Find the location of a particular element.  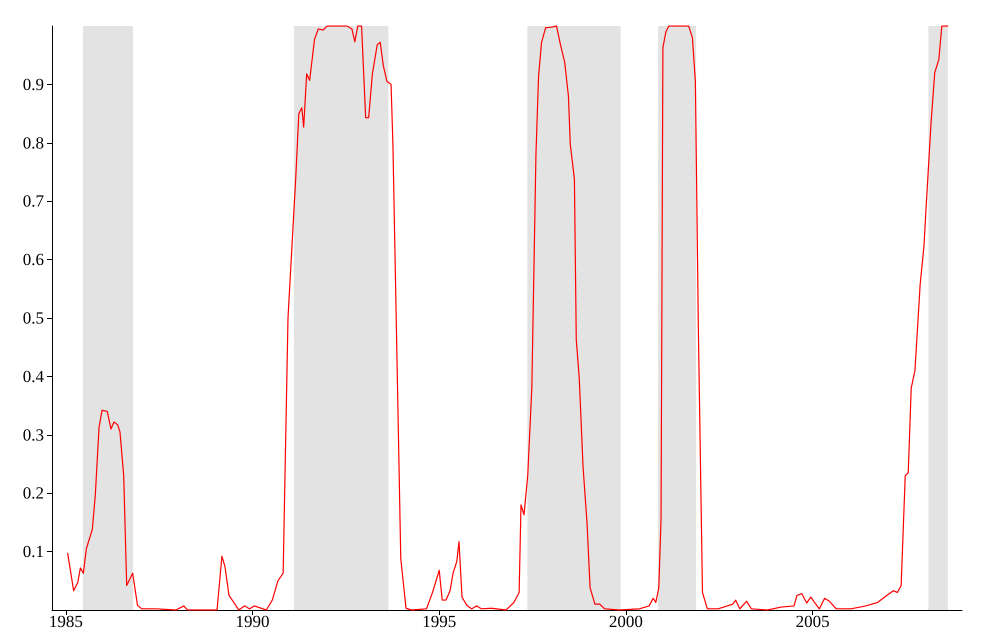

y-tick-label: 0.7 is located at coordinates (33, 201).